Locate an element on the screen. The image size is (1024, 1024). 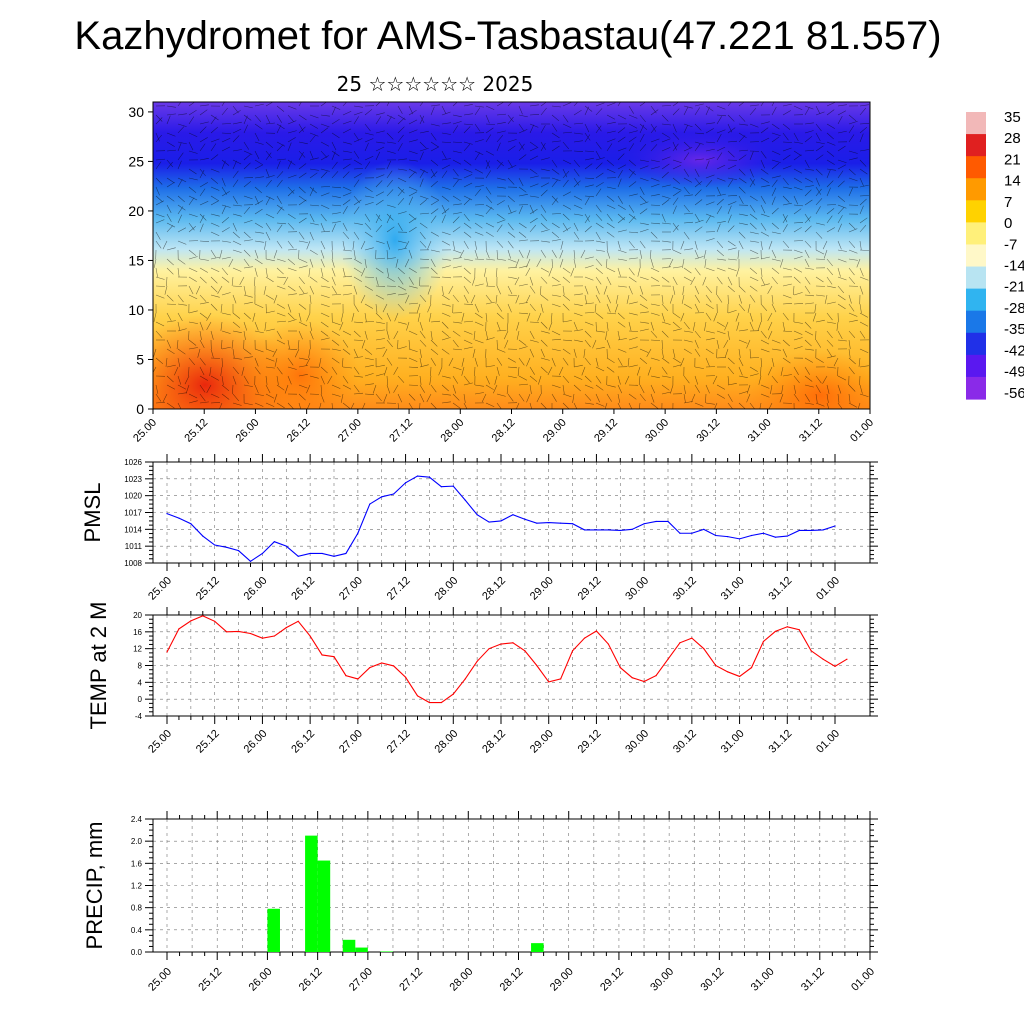
colorbar-label: 35 is located at coordinates (1012, 117).